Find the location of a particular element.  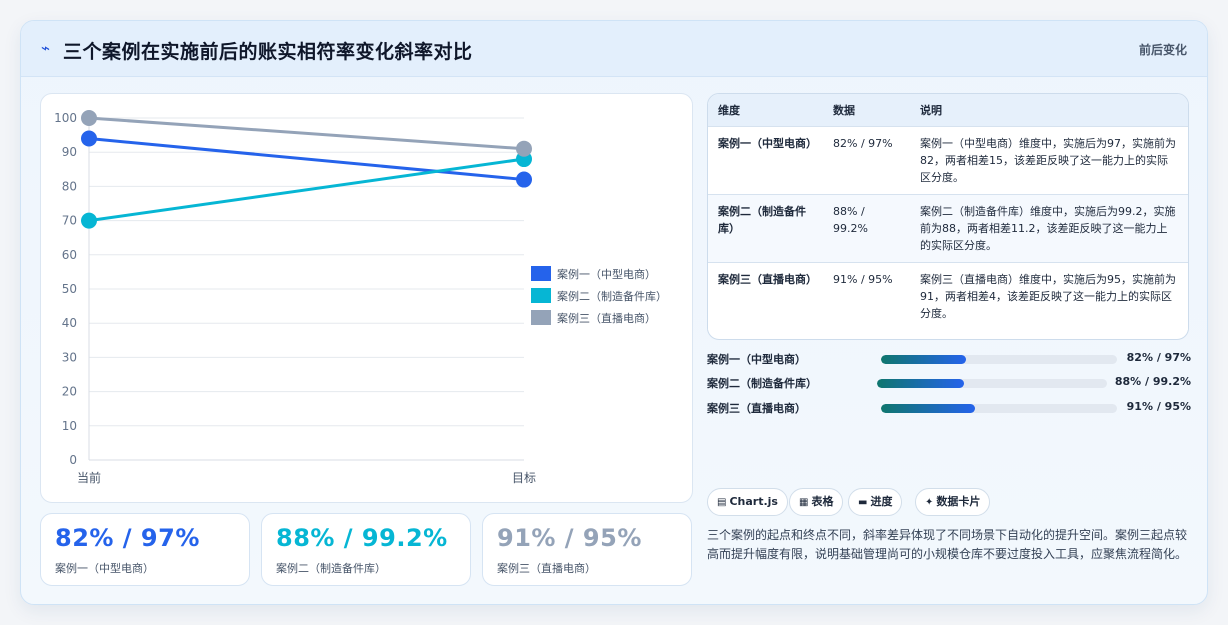

y-tick-label: 40 is located at coordinates (69, 323).